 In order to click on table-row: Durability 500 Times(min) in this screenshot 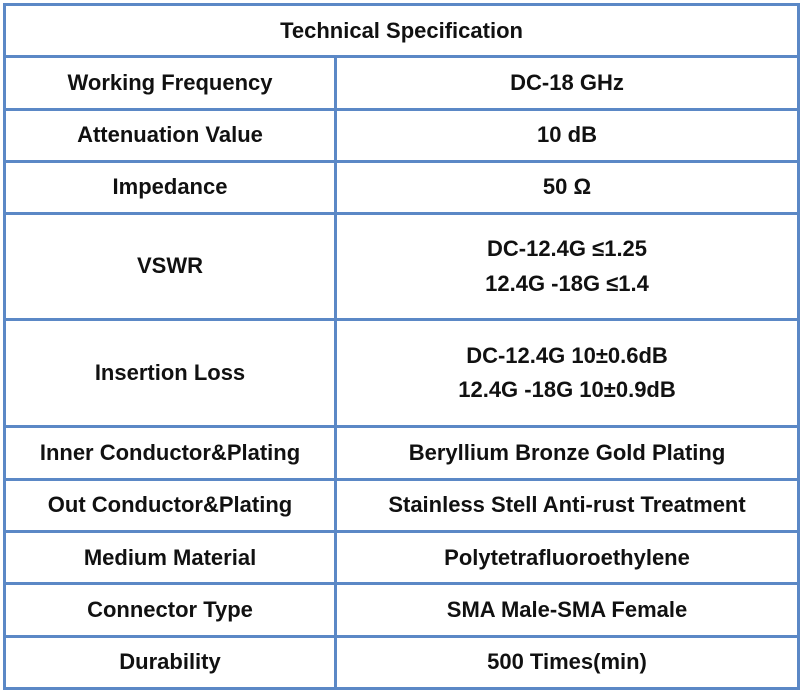, I will do `click(401, 662)`.